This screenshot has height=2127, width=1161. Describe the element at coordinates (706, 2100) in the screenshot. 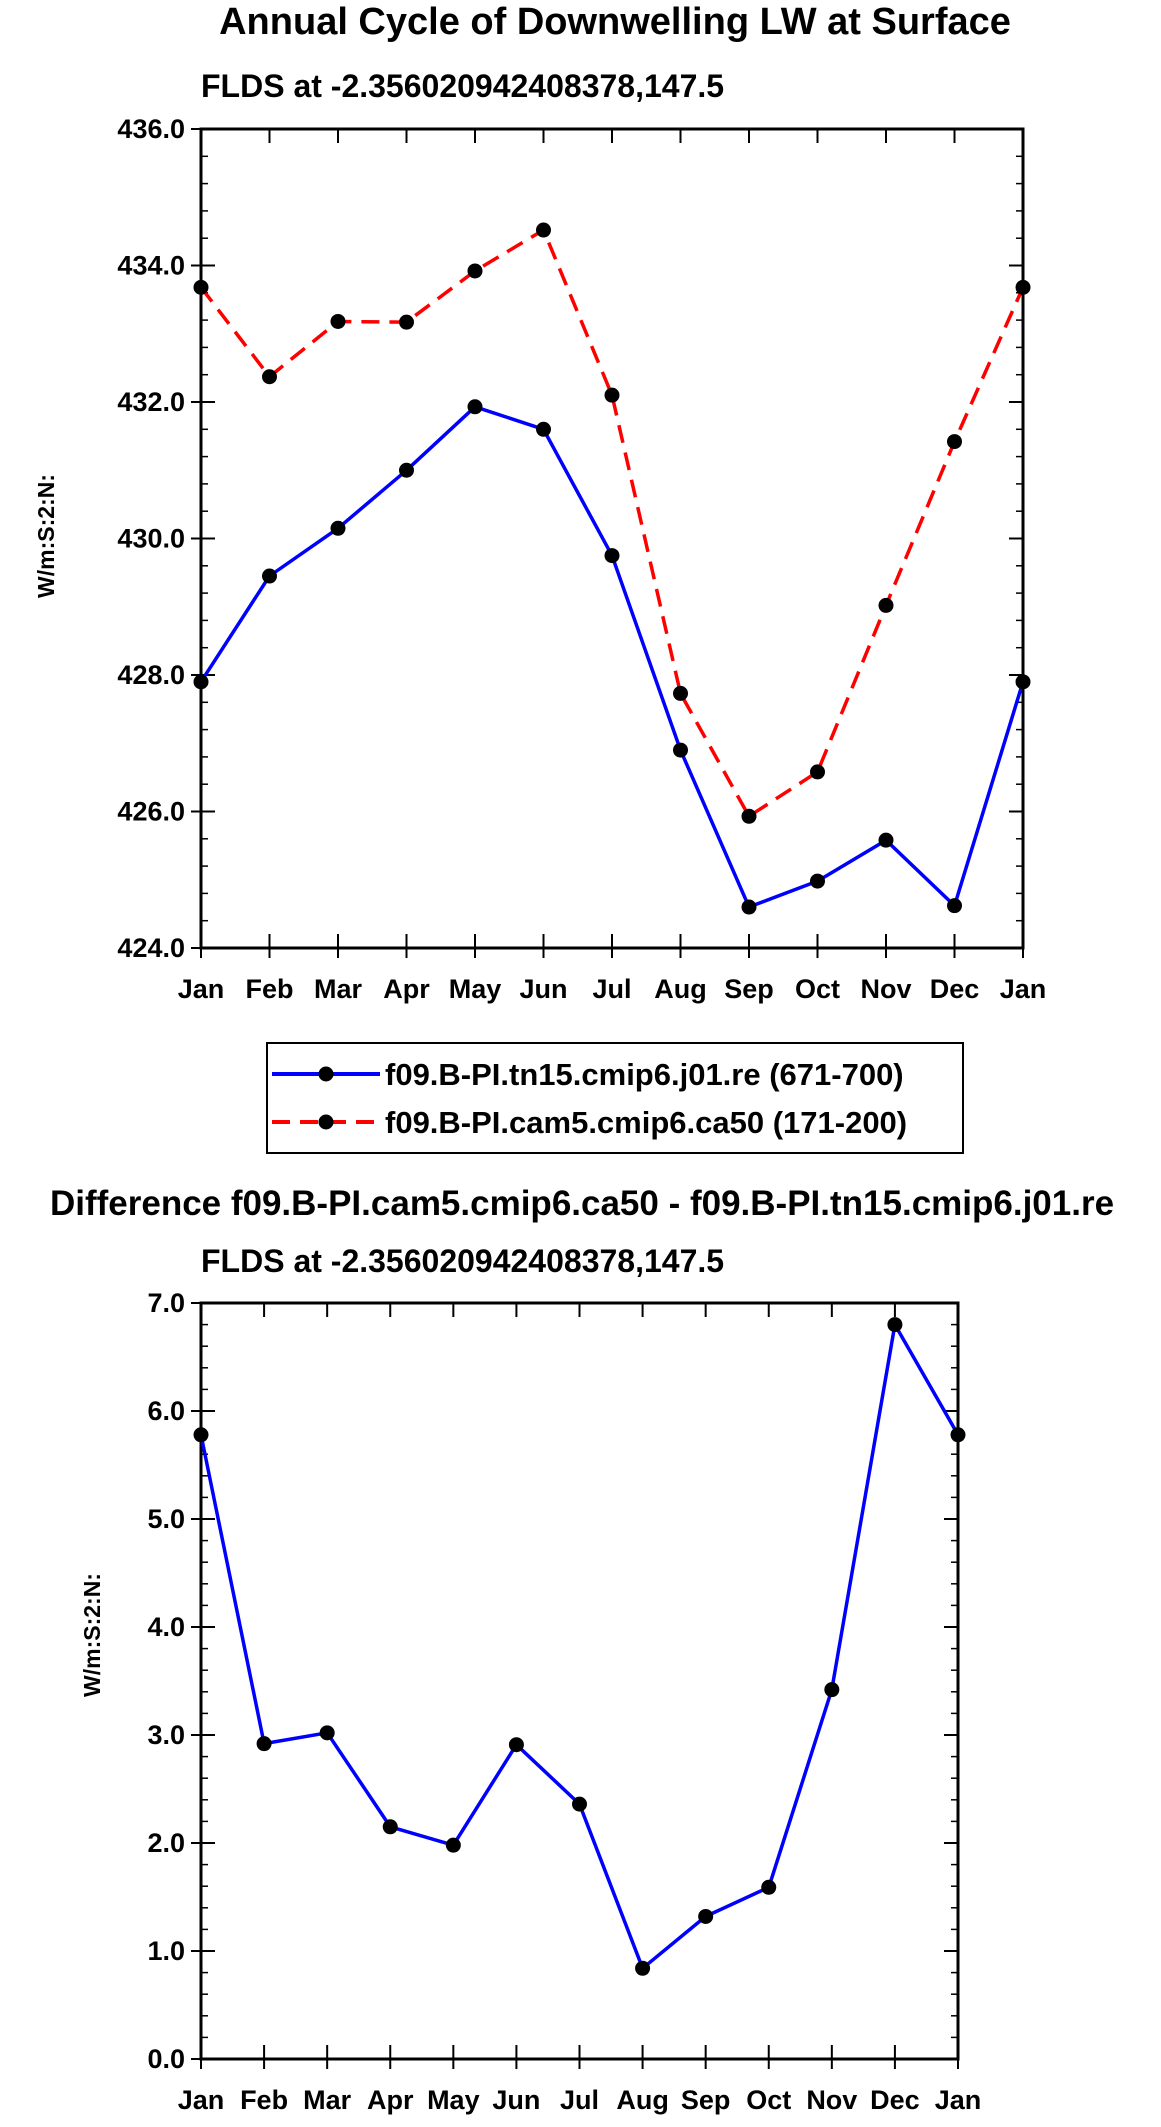

I see `chart2-xtick-label: Sep` at that location.